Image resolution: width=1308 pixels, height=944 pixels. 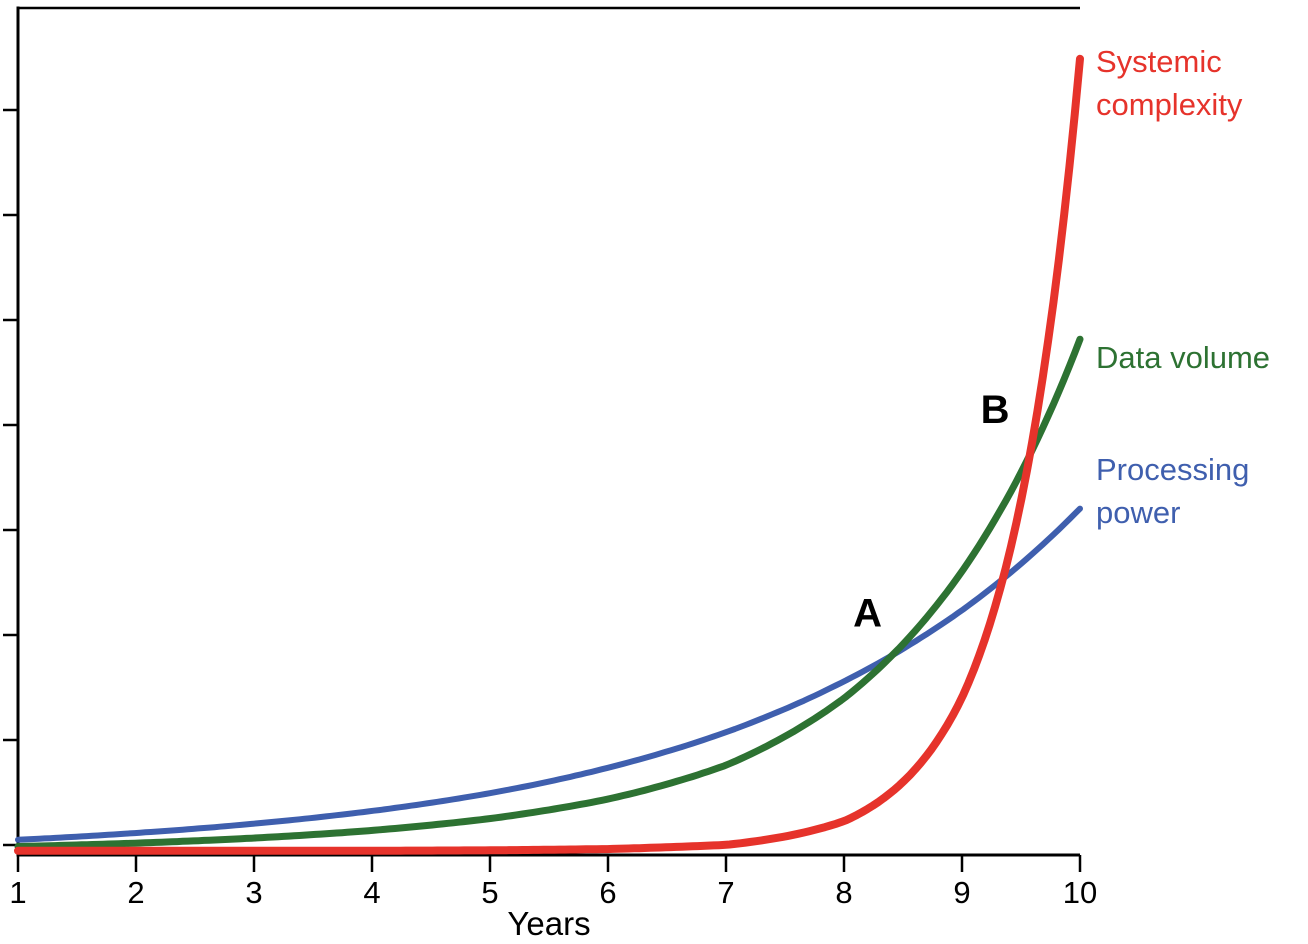 What do you see at coordinates (843, 892) in the screenshot?
I see `x-tick-label: 8` at bounding box center [843, 892].